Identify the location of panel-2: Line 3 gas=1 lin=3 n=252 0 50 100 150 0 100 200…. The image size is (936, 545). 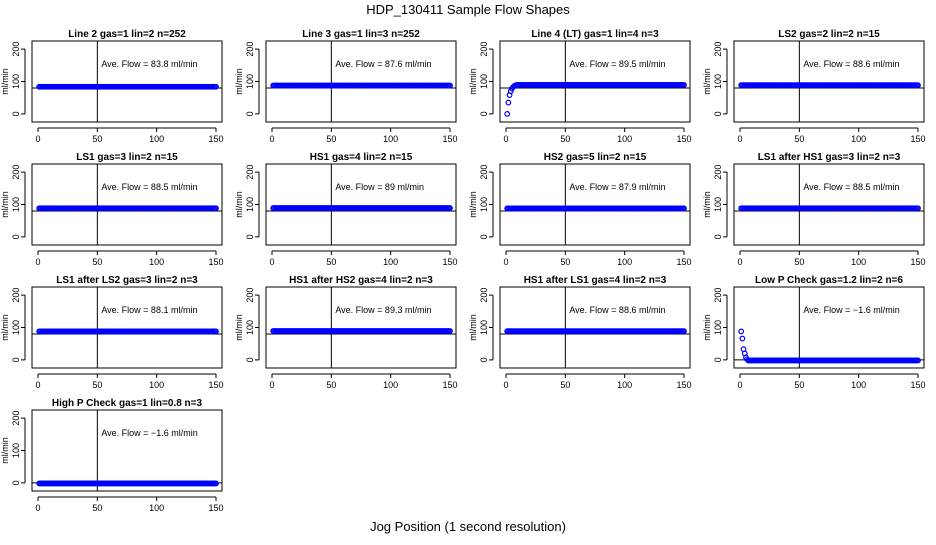
(346, 86).